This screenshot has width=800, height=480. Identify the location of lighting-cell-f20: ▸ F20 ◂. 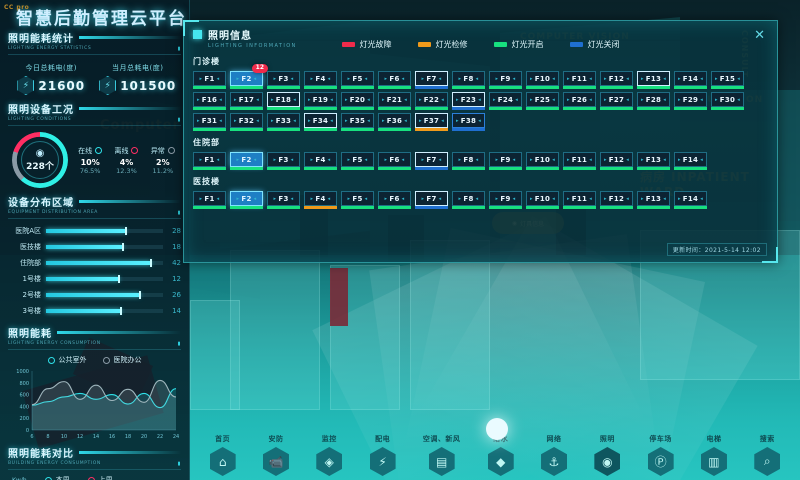
(357, 101).